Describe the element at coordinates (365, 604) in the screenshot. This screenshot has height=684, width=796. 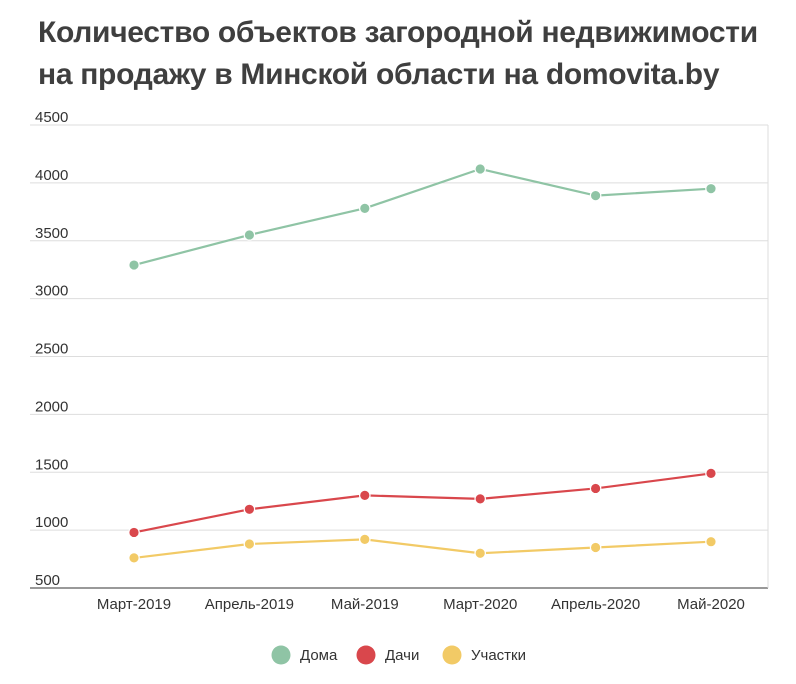
I see `x-tick-label: Май-2019` at that location.